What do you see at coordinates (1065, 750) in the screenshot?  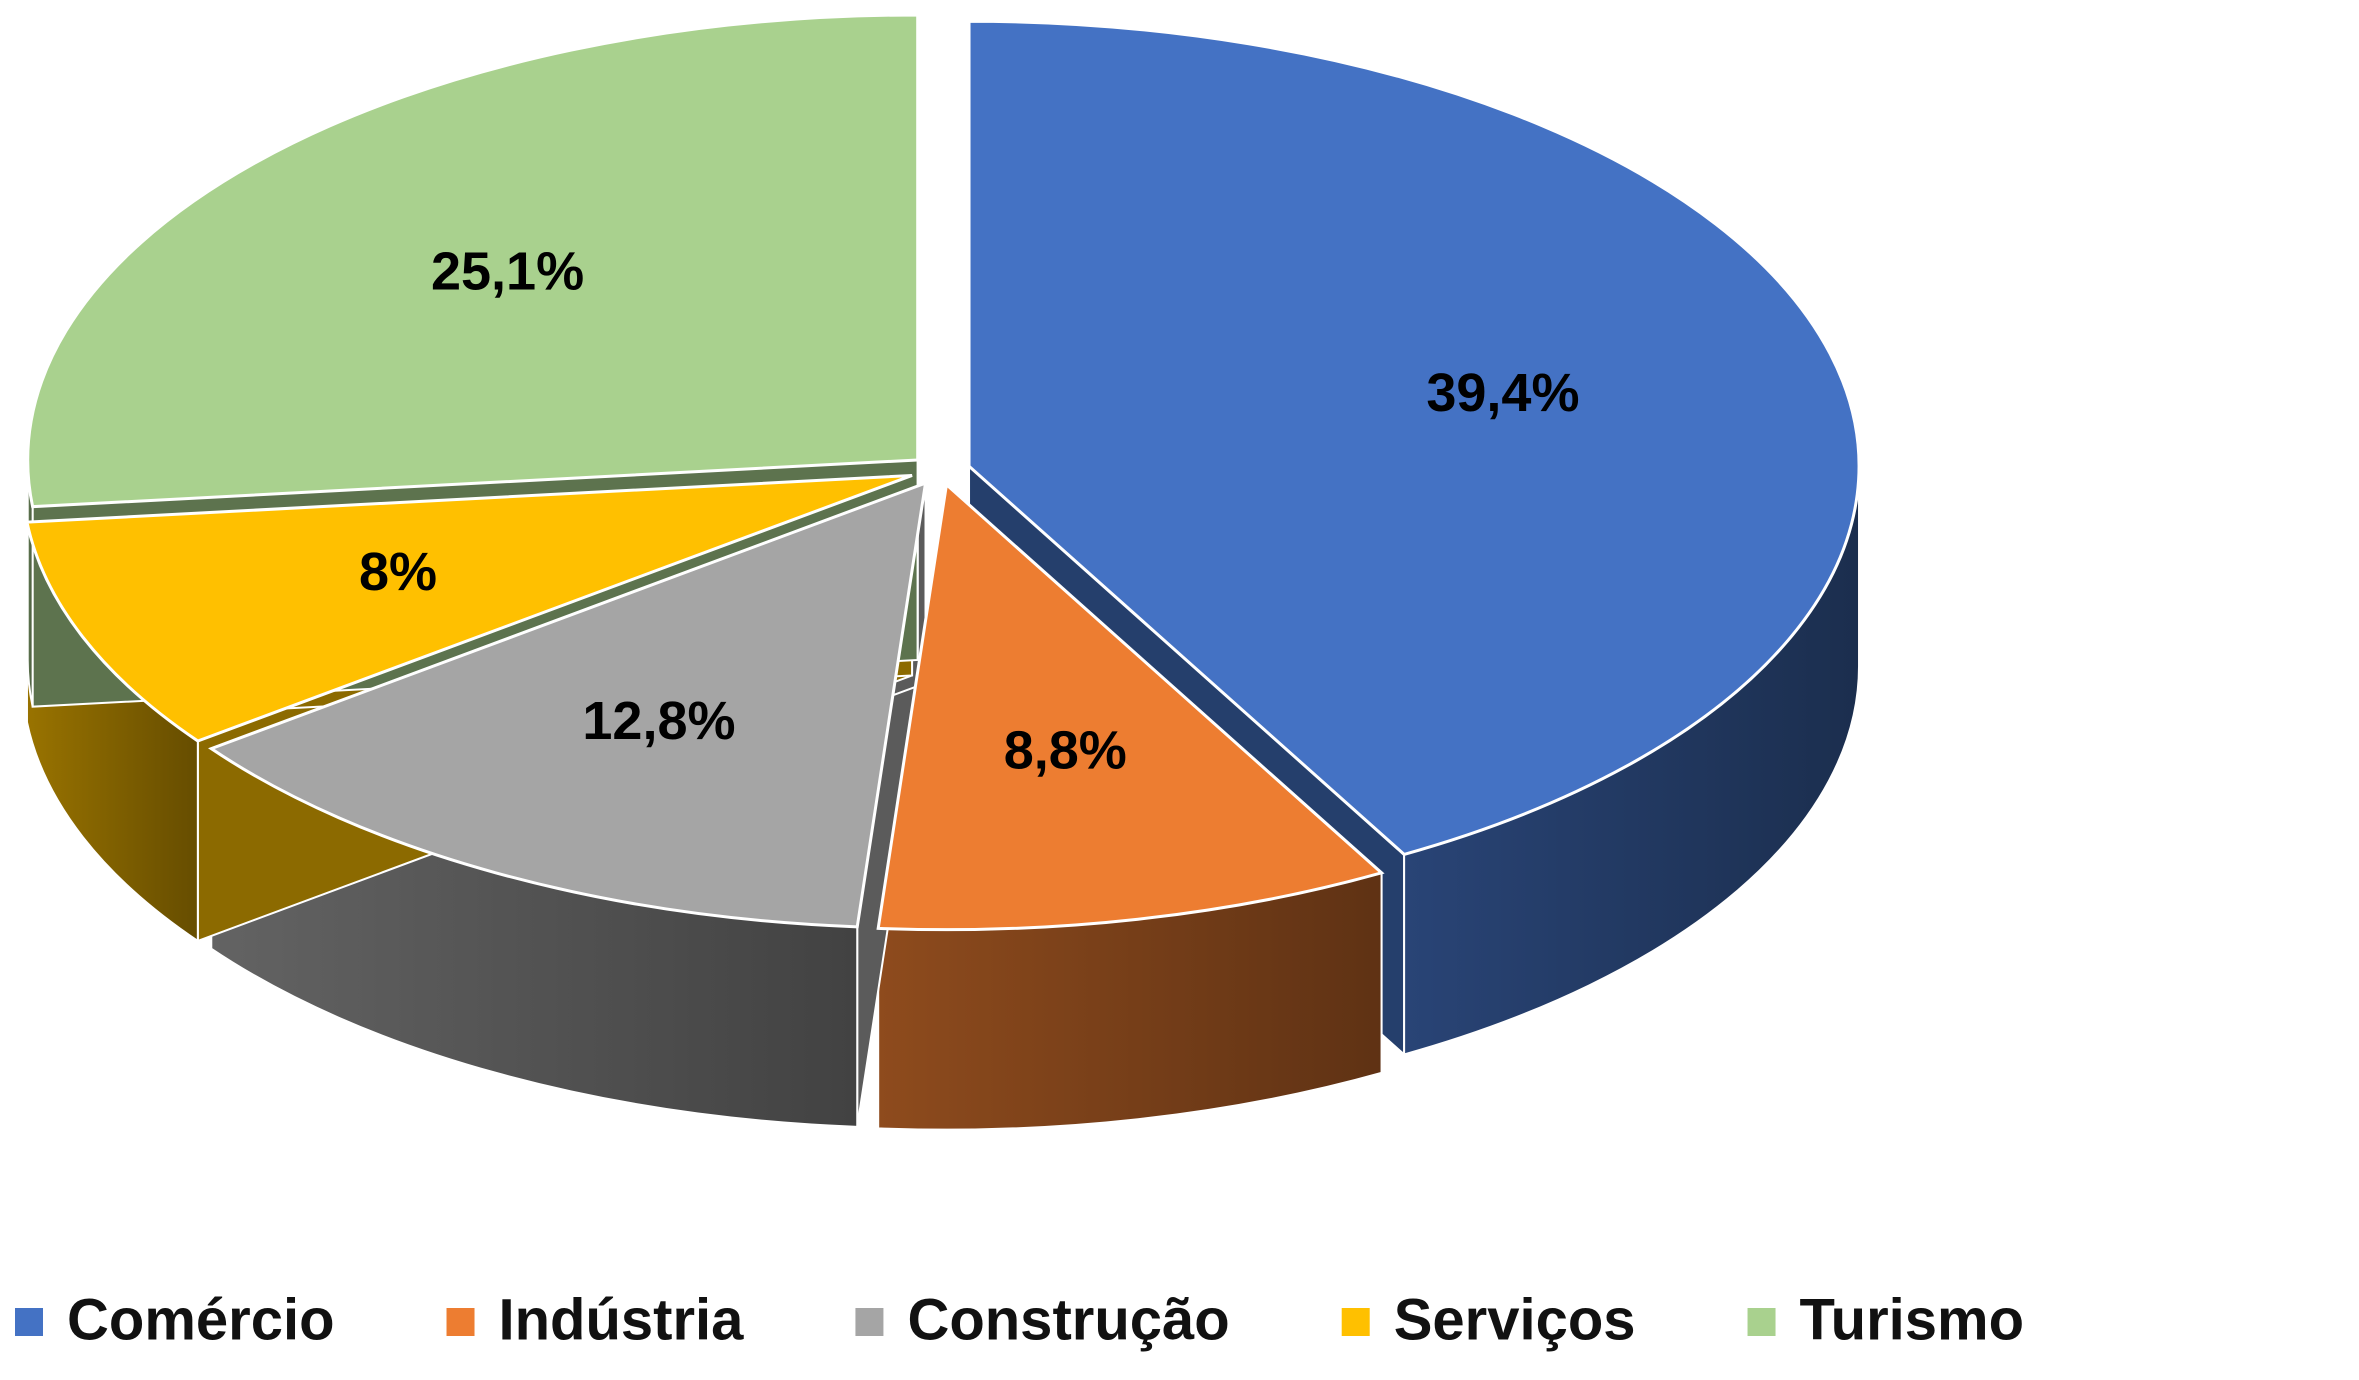 I see `data-label: 8,8%` at bounding box center [1065, 750].